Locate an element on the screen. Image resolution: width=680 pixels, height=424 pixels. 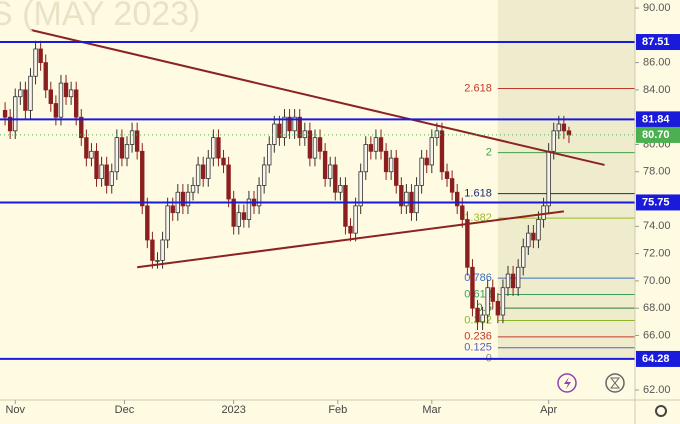
y-tick-label: 62.00 is located at coordinates (657, 390).